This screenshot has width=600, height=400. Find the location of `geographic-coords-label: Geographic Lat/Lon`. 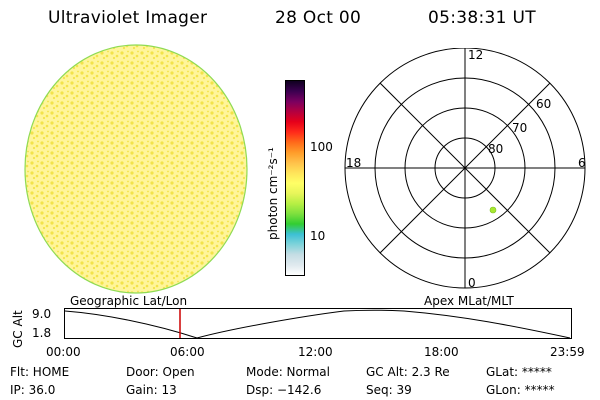

geographic-coords-label: Geographic Lat/Lon is located at coordinates (129, 301).